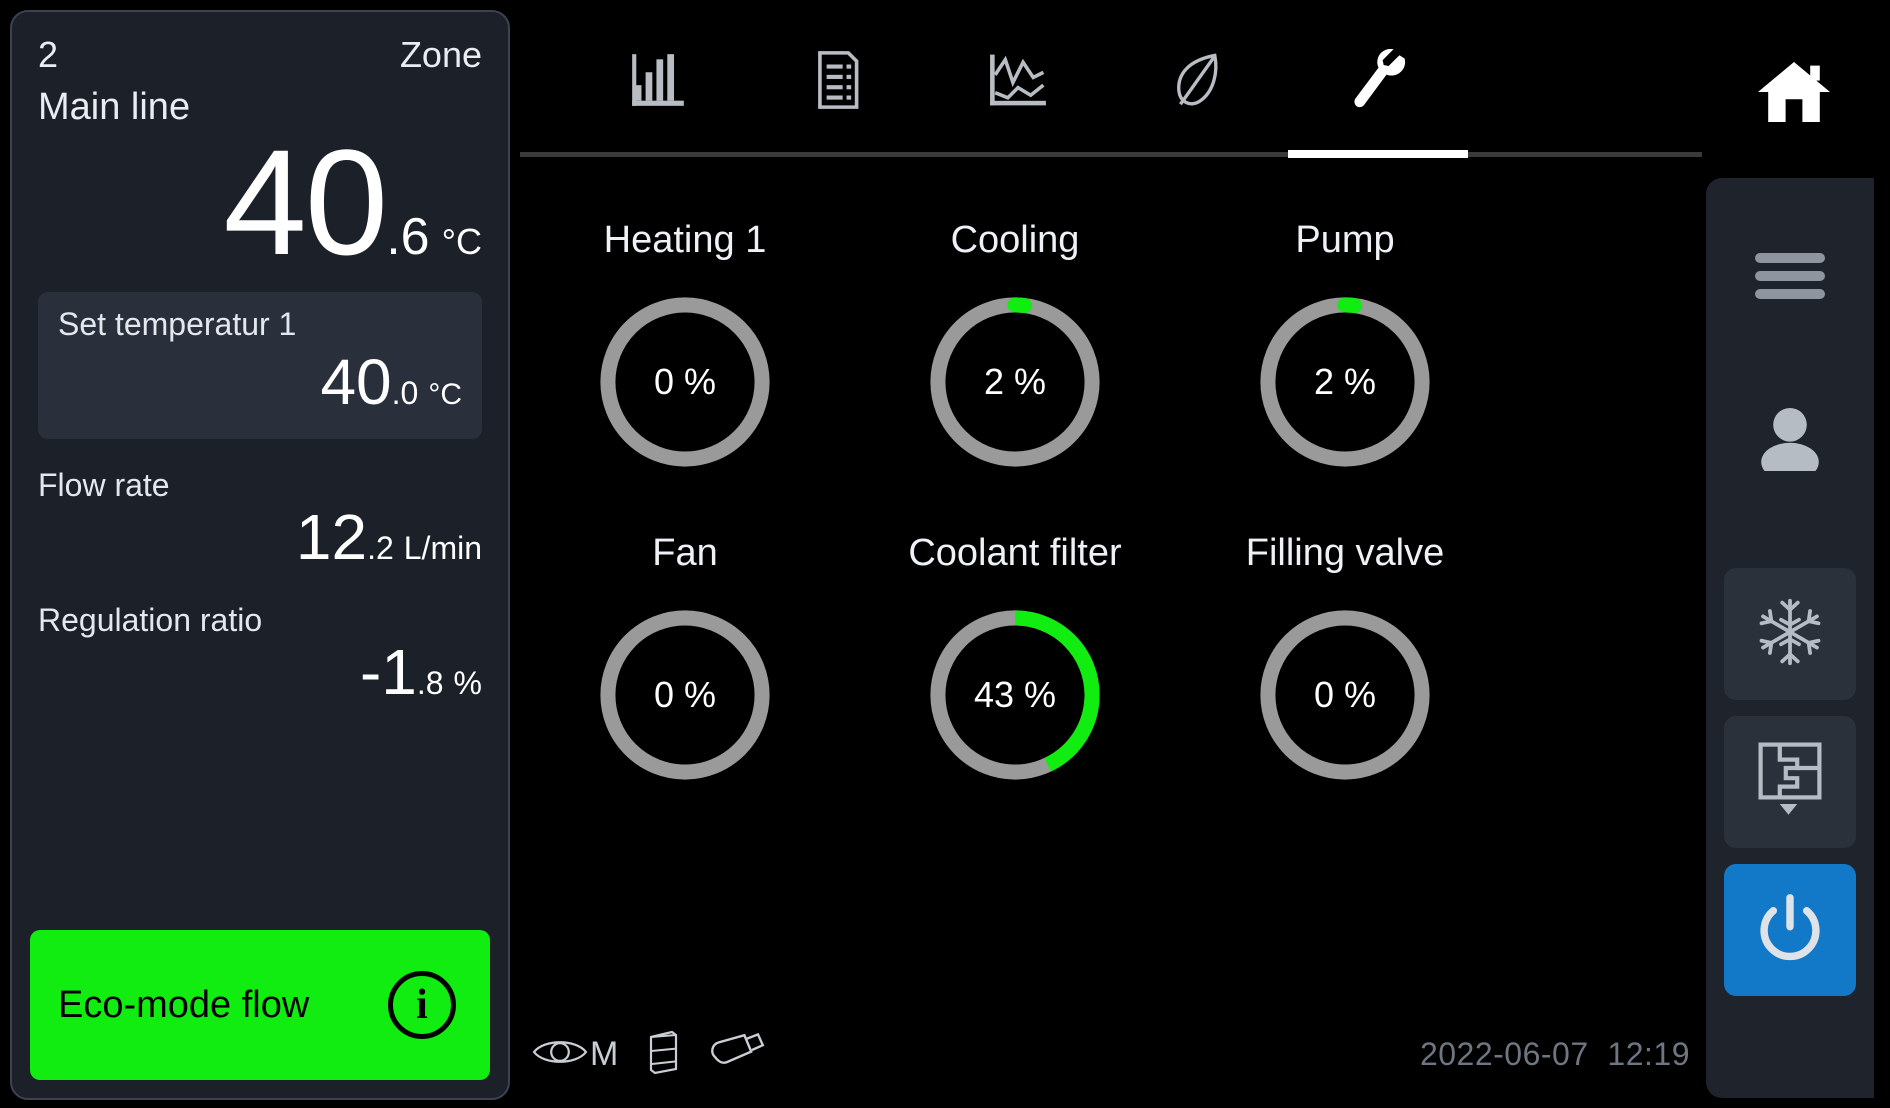 The height and width of the screenshot is (1108, 1890). Describe the element at coordinates (685, 240) in the screenshot. I see `gauge-title: Heating 1` at that location.